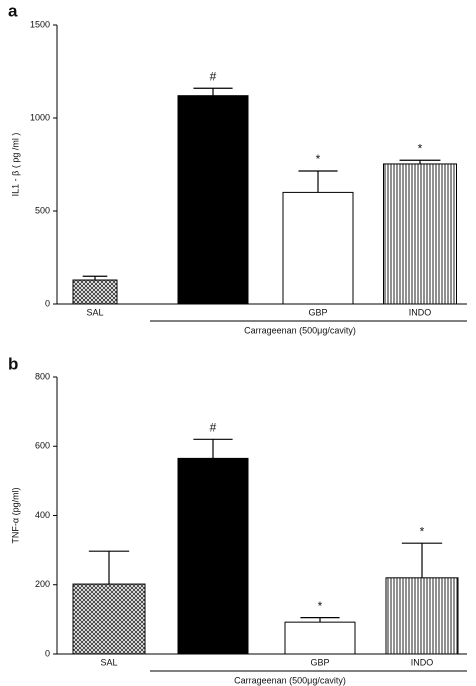  I want to click on y-axis-label: IL1 - β ( pg /ml ), so click(15, 165).